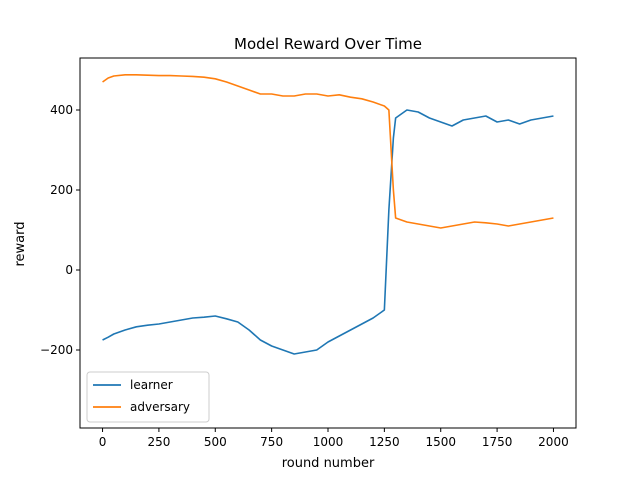  I want to click on x-tick-label: 1500, so click(440, 442).